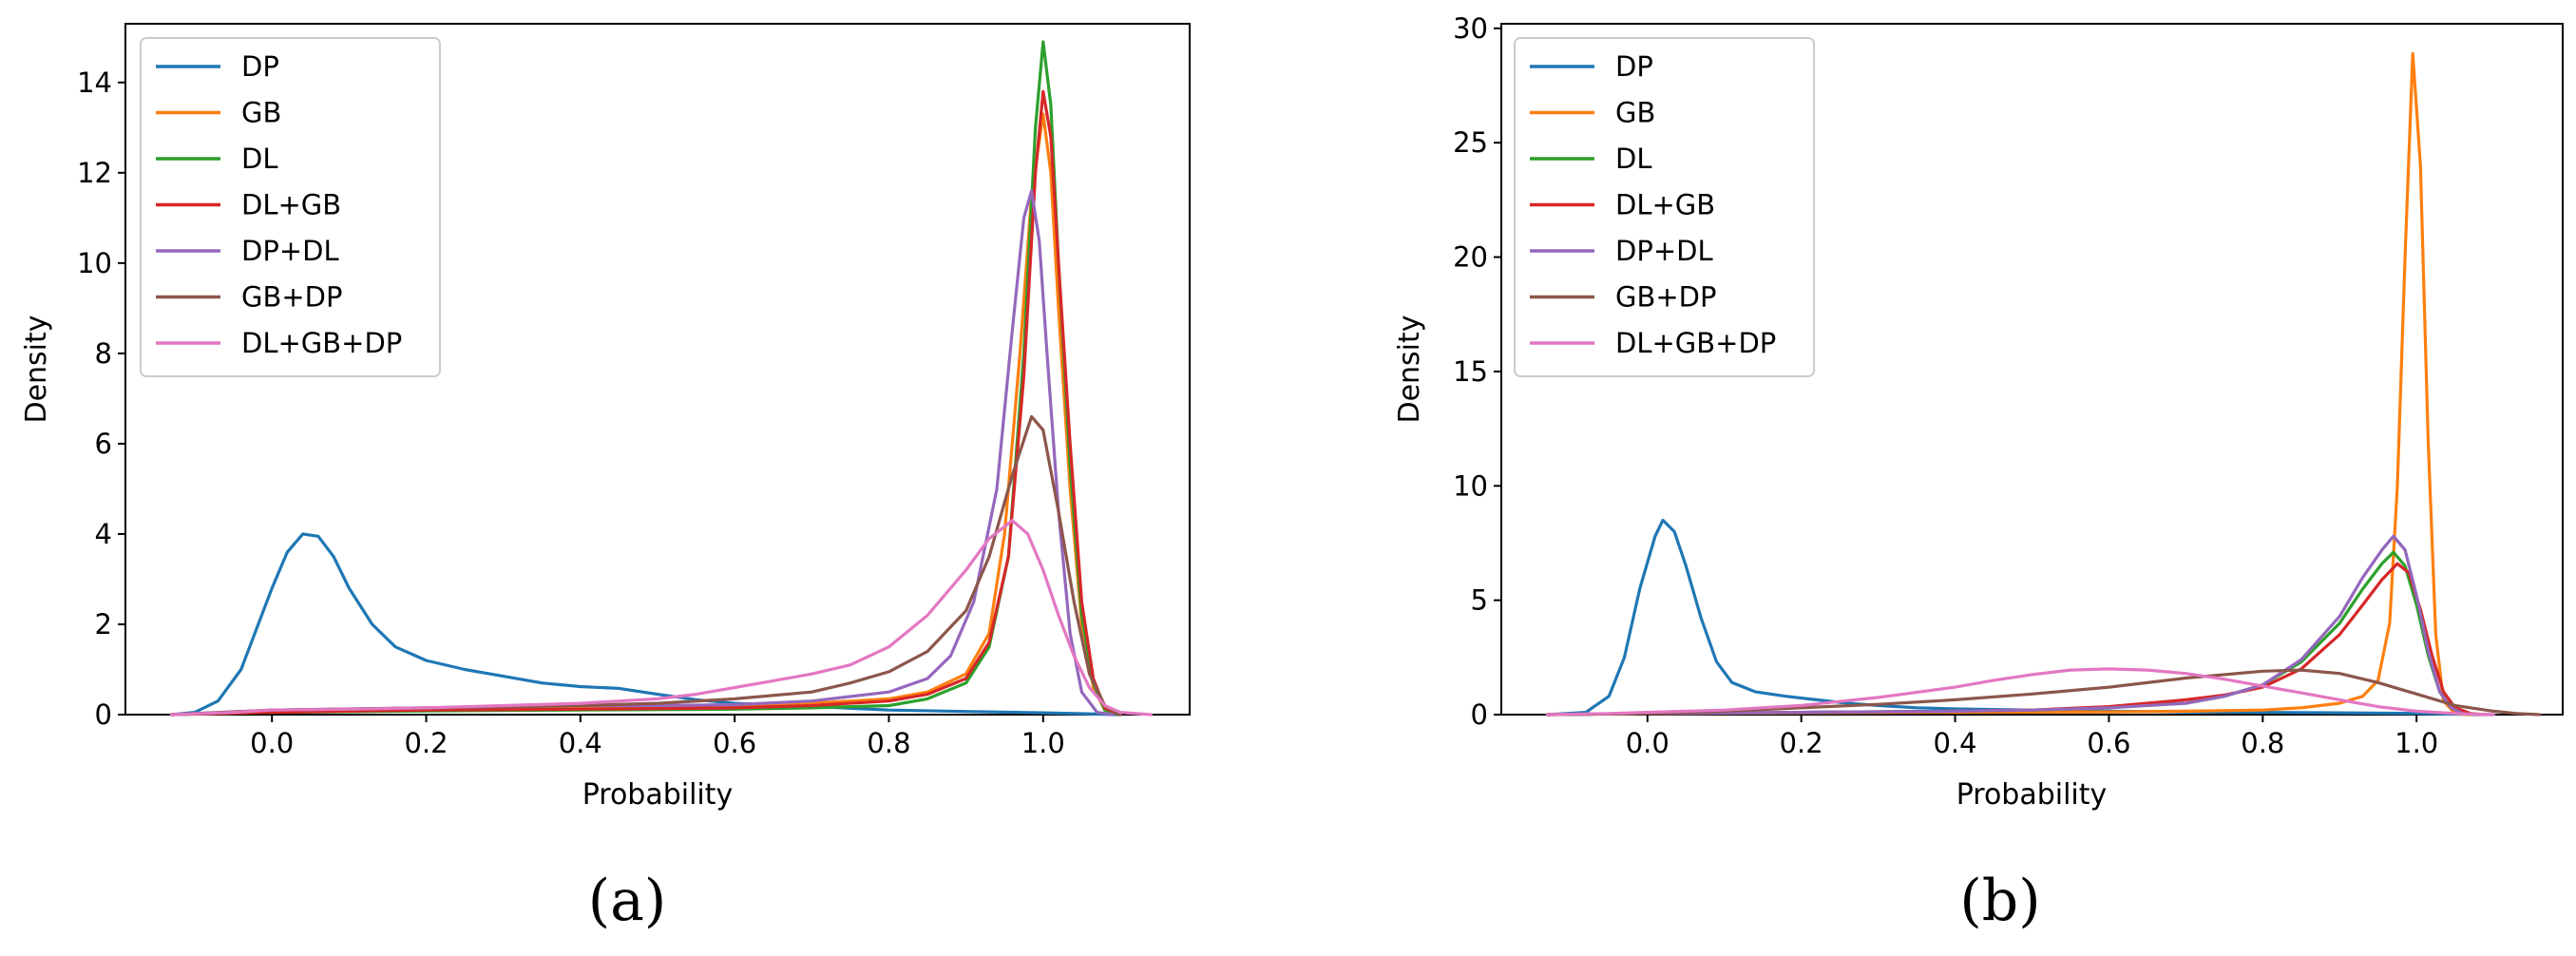 This screenshot has width=2576, height=956. What do you see at coordinates (1470, 257) in the screenshot?
I see `y-tick-label: 20` at bounding box center [1470, 257].